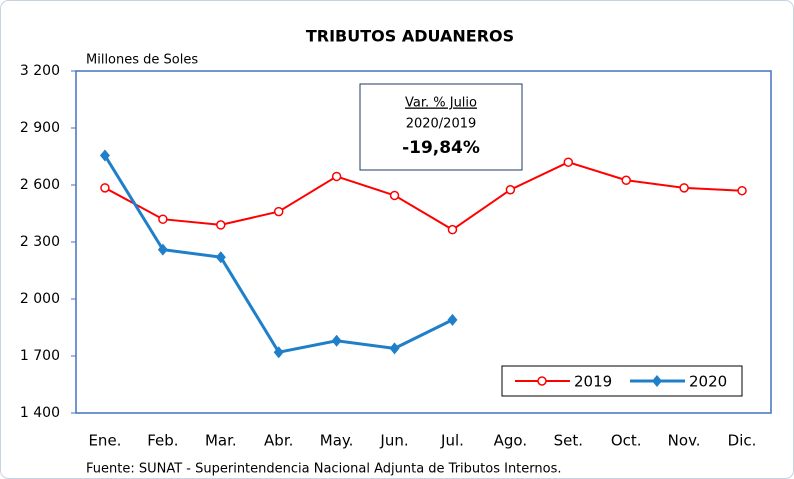  What do you see at coordinates (278, 441) in the screenshot?
I see `x-tick-label: Abr.` at bounding box center [278, 441].